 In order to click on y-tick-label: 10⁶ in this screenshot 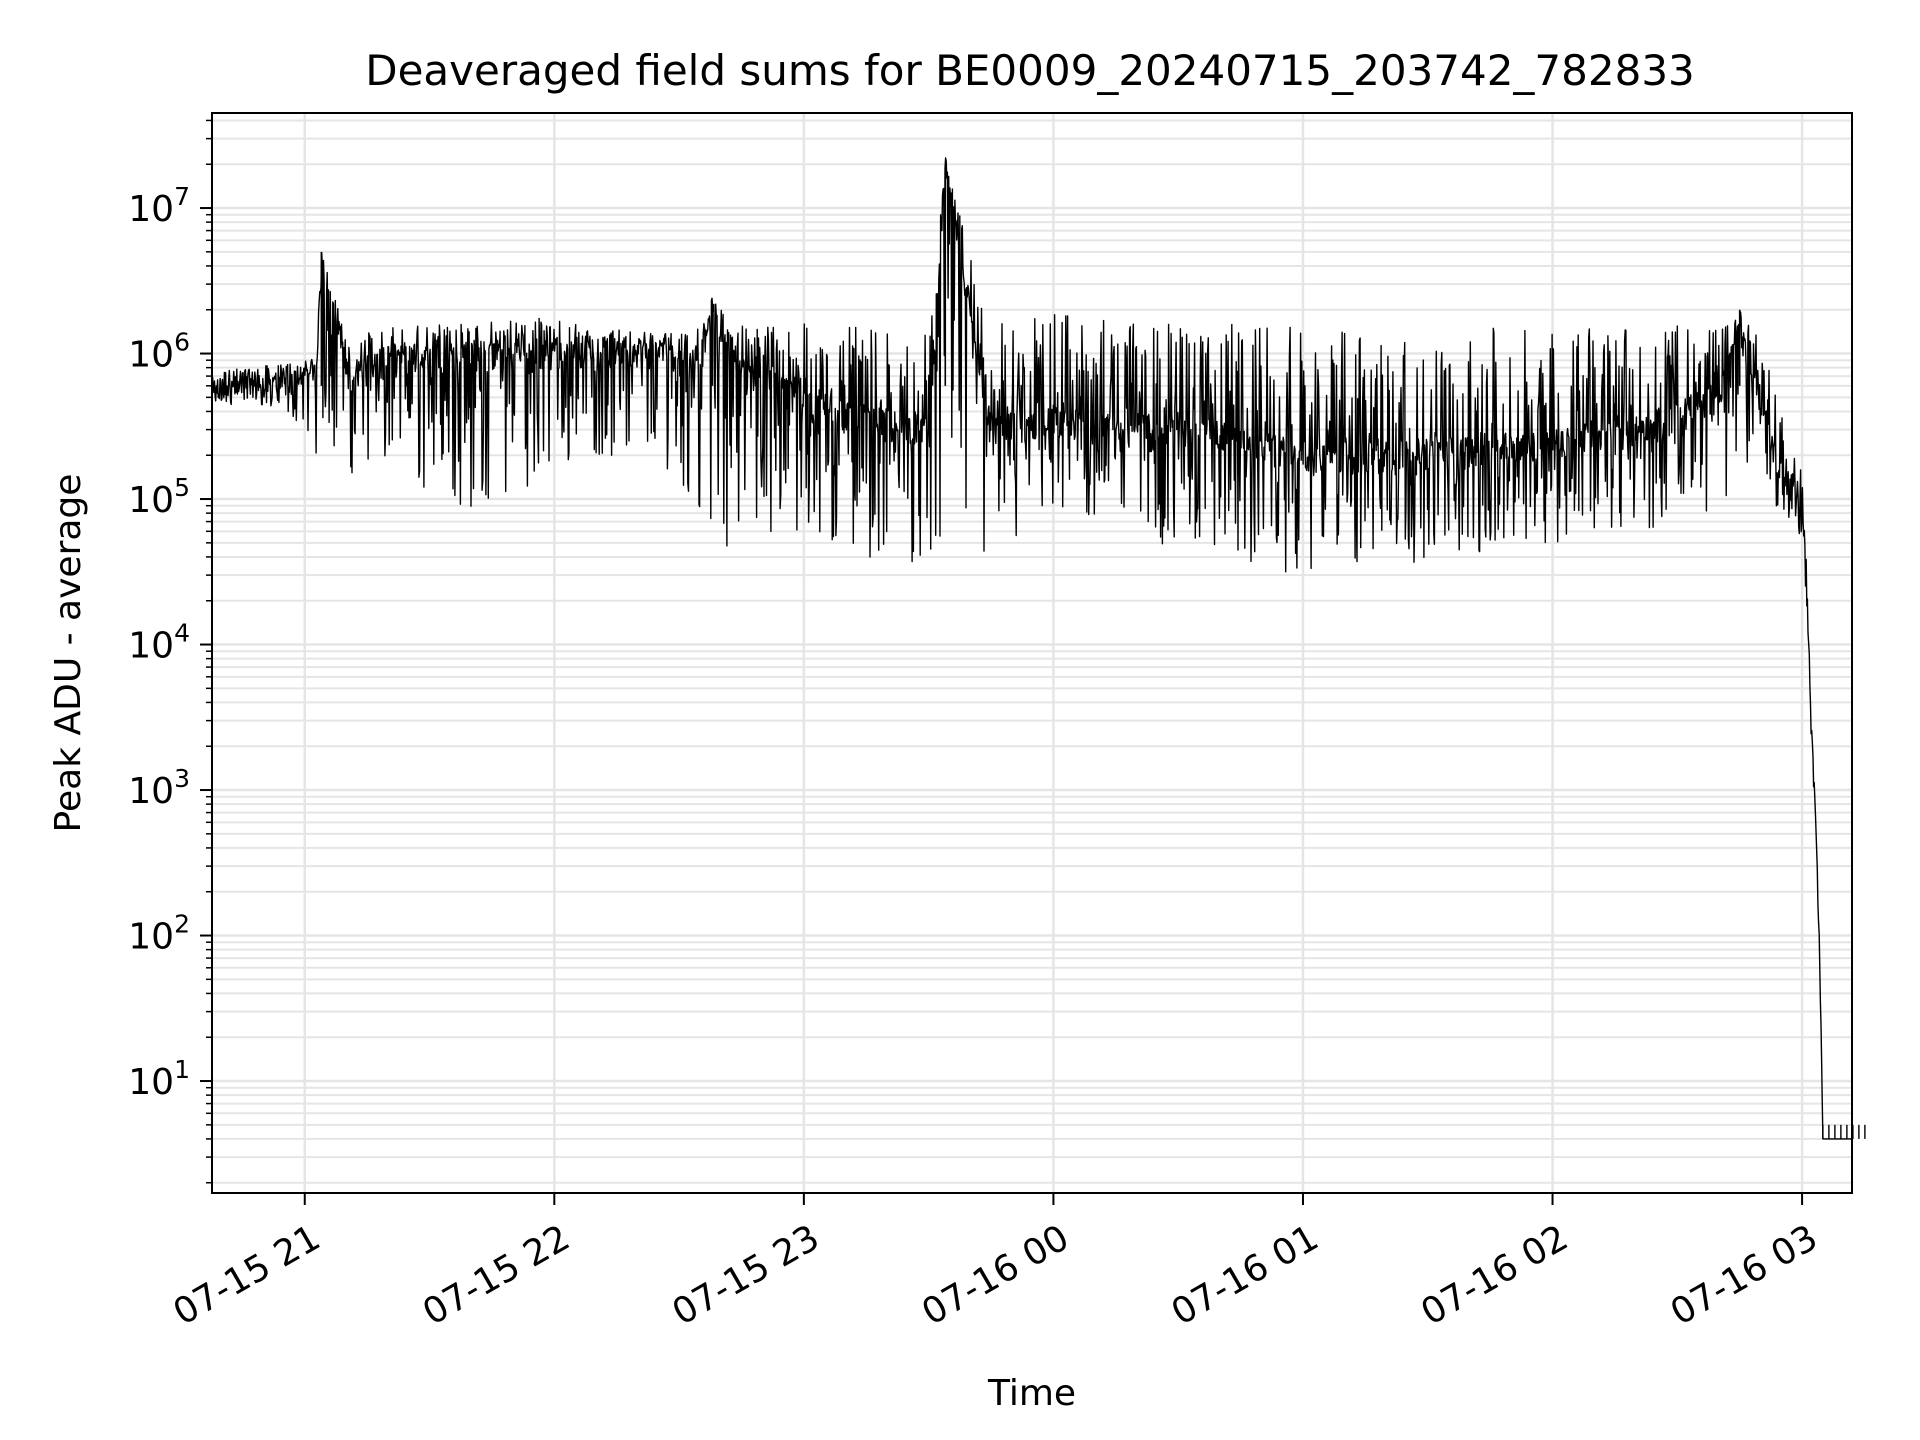, I will do `click(159, 352)`.